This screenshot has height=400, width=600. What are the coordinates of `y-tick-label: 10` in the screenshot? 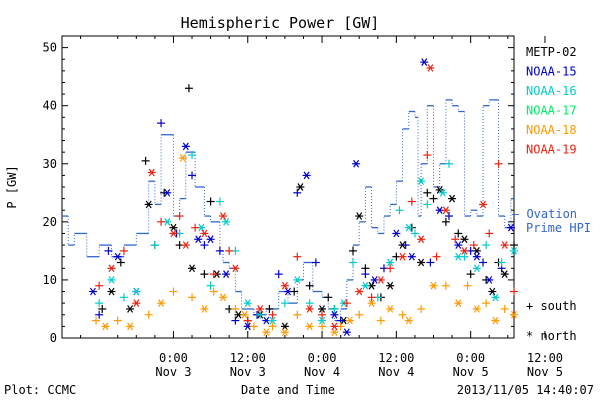 It's located at (50, 280).